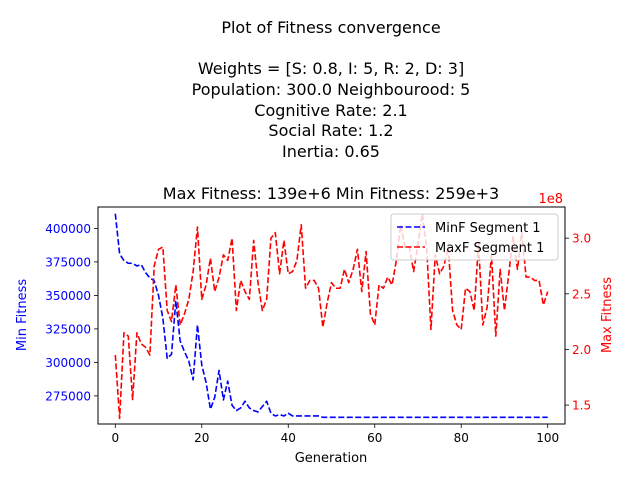 The width and height of the screenshot is (640, 480). What do you see at coordinates (71, 312) in the screenshot?
I see `y-axis-left: 275000 300000 325000 350000 375000 400000` at bounding box center [71, 312].